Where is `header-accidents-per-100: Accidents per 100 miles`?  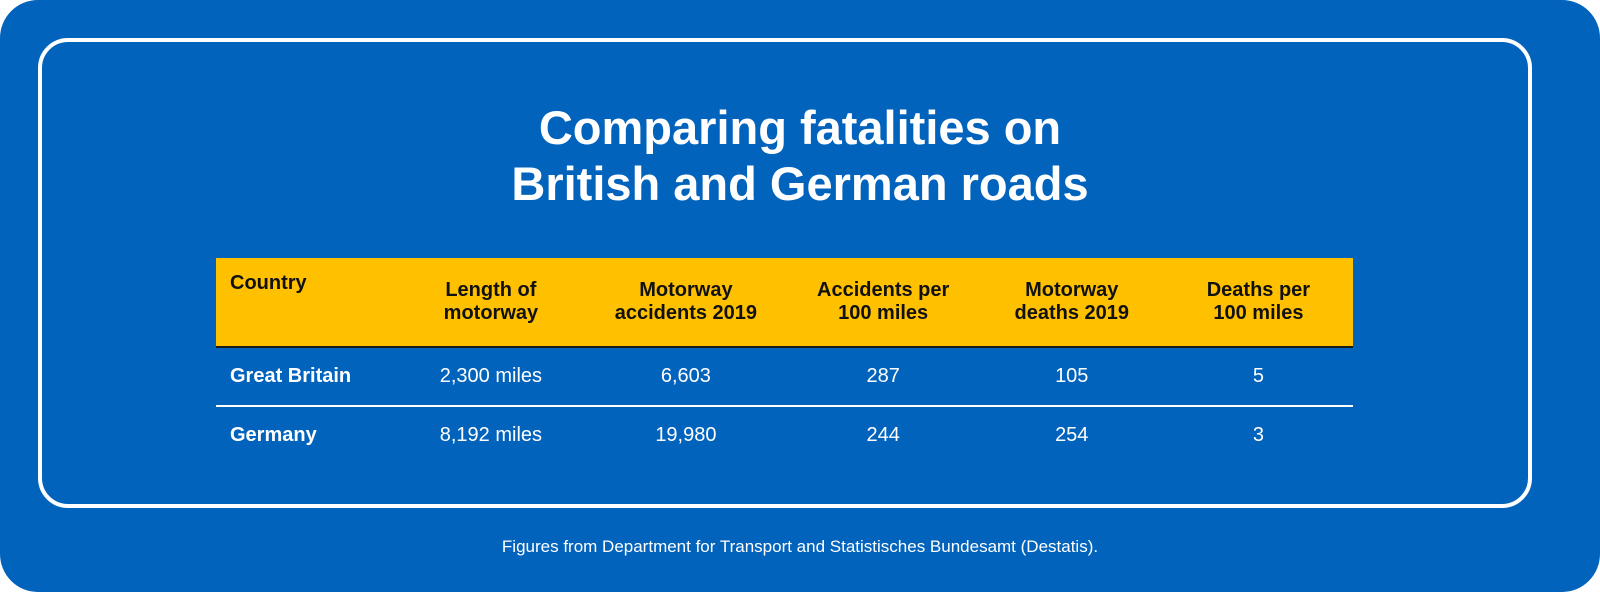
header-accidents-per-100: Accidents per 100 miles is located at coordinates (883, 303).